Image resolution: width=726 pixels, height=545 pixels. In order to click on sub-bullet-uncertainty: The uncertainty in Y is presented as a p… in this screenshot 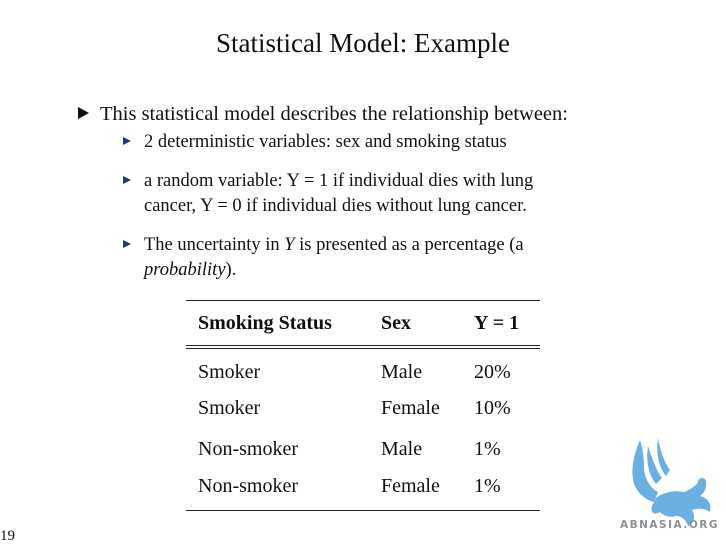, I will do `click(389, 258)`.